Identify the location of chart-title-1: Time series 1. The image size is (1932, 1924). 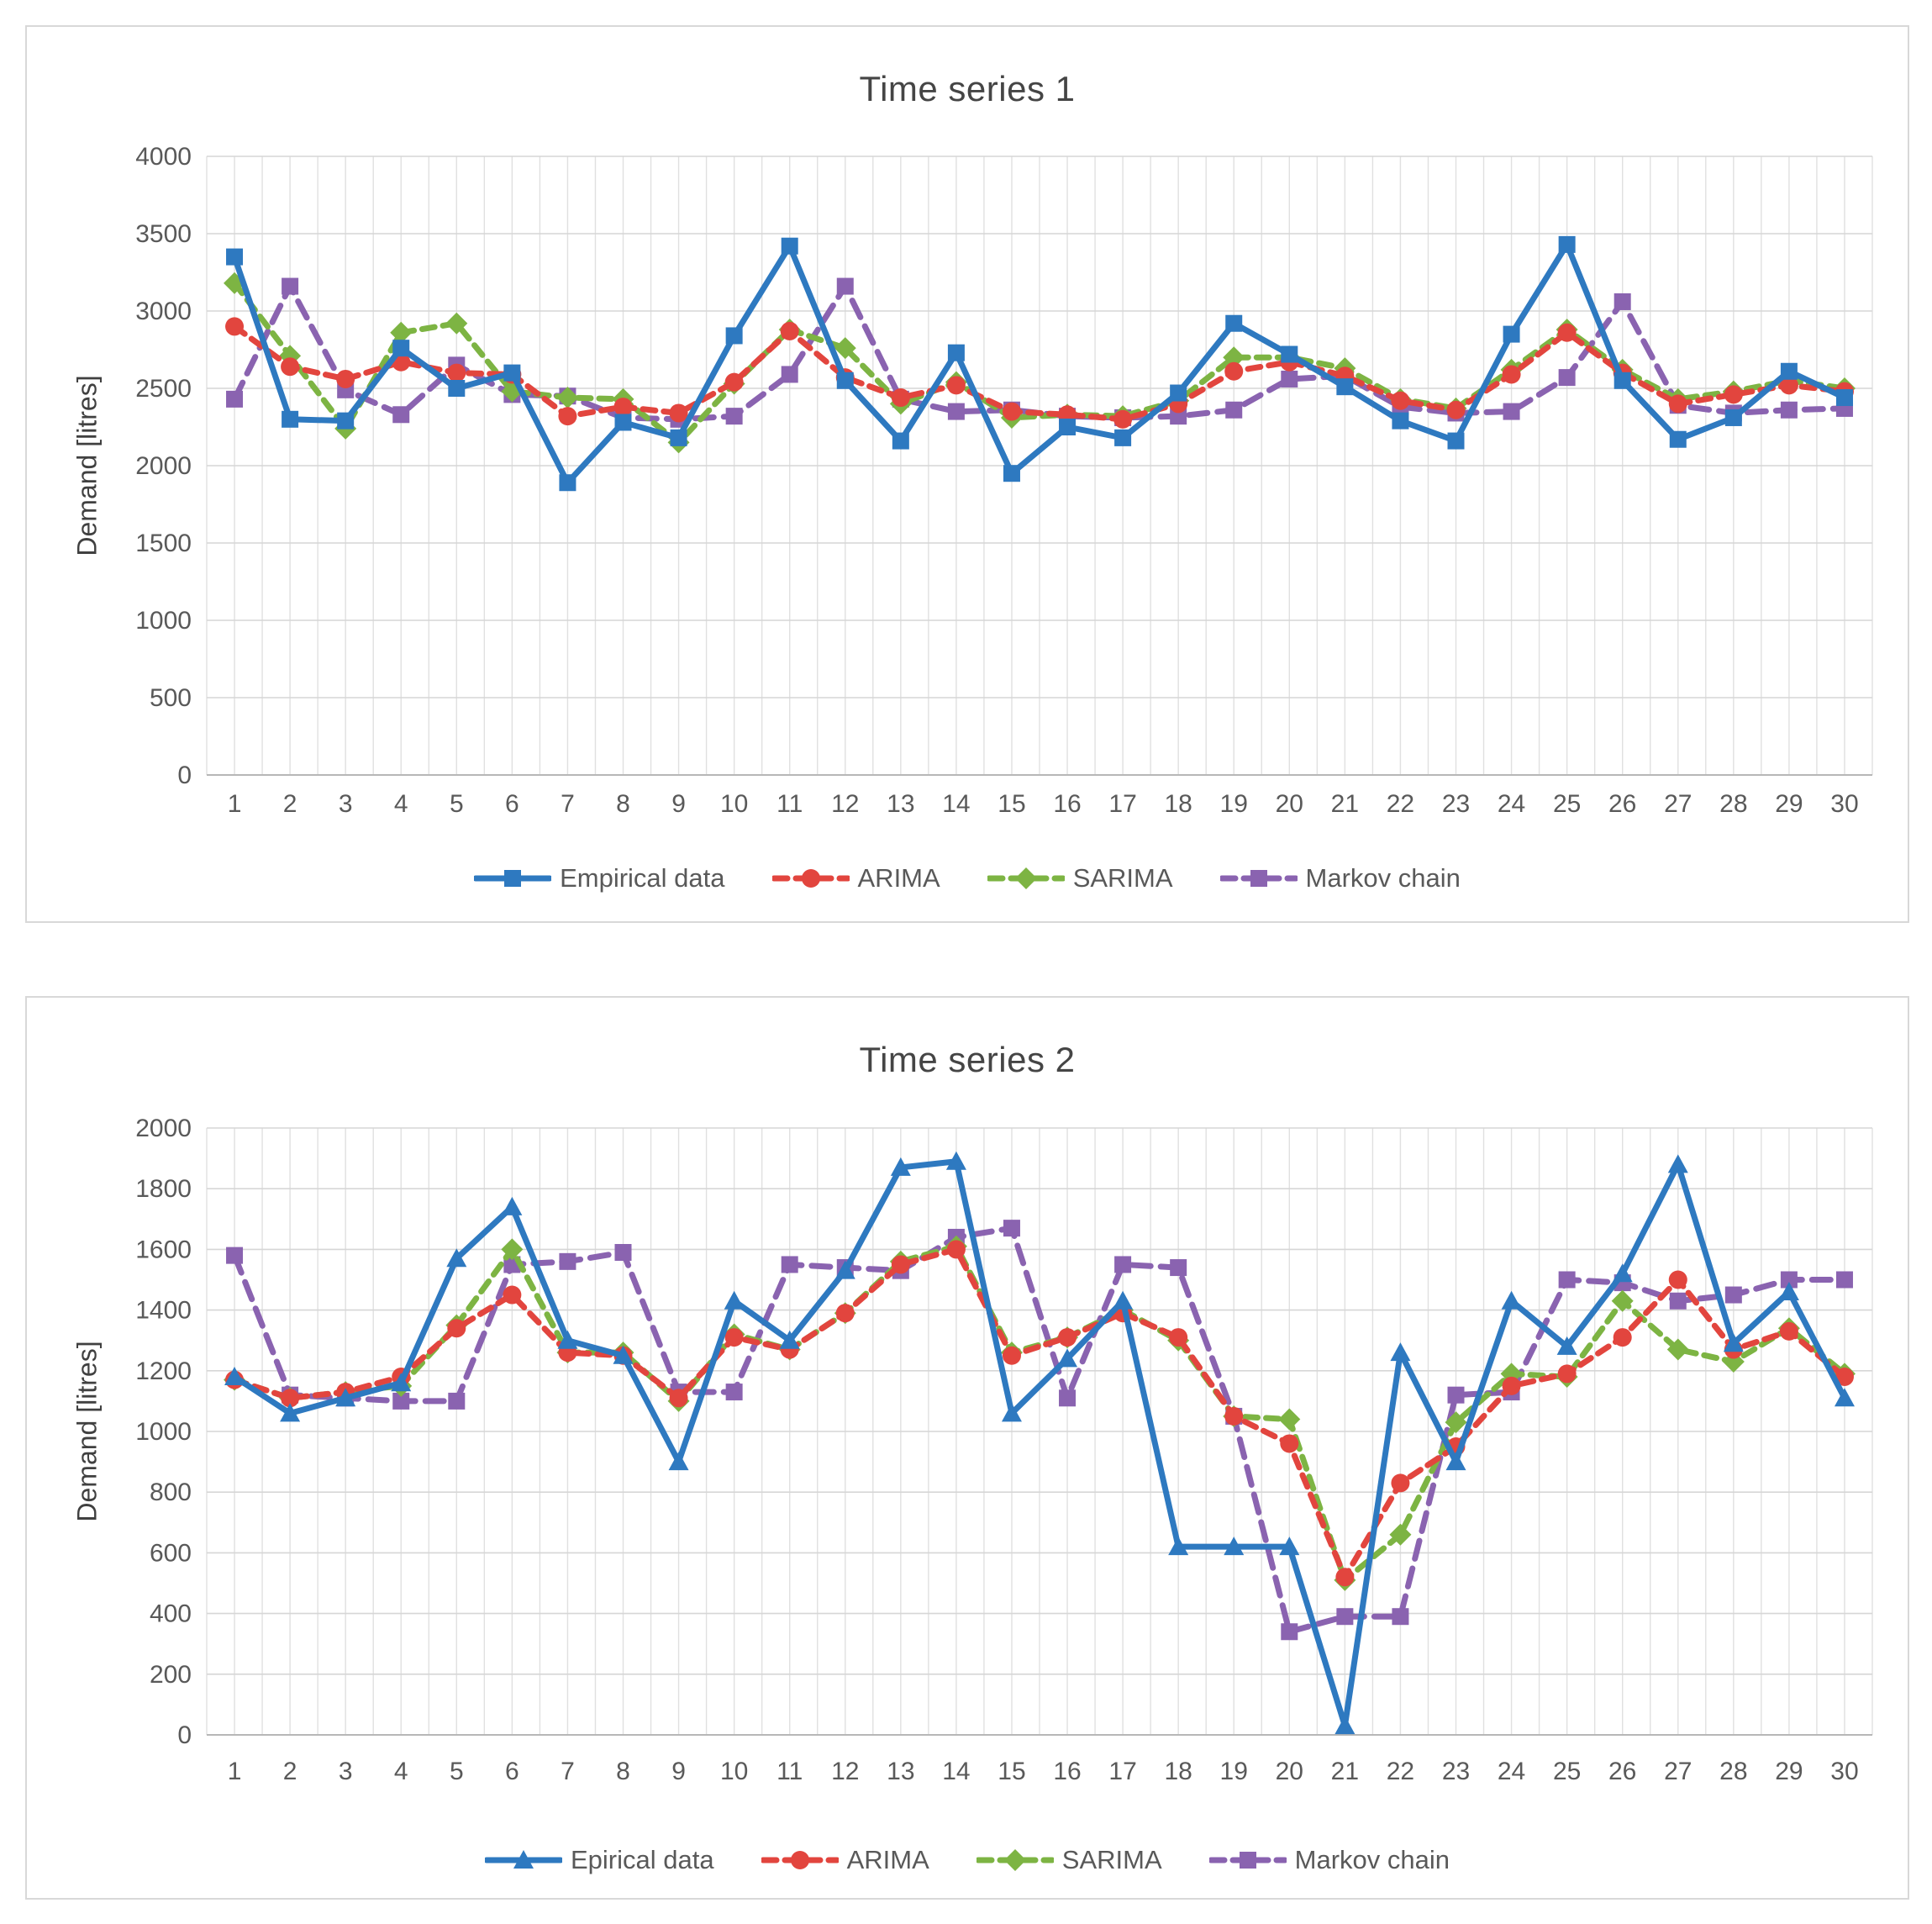
(968, 88).